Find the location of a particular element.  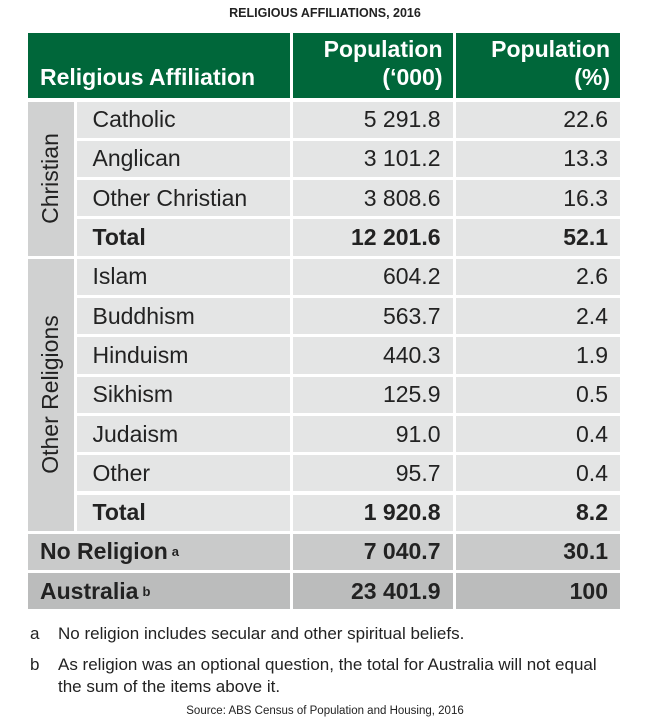

summary-label-cell: No Religion a is located at coordinates (159, 552).